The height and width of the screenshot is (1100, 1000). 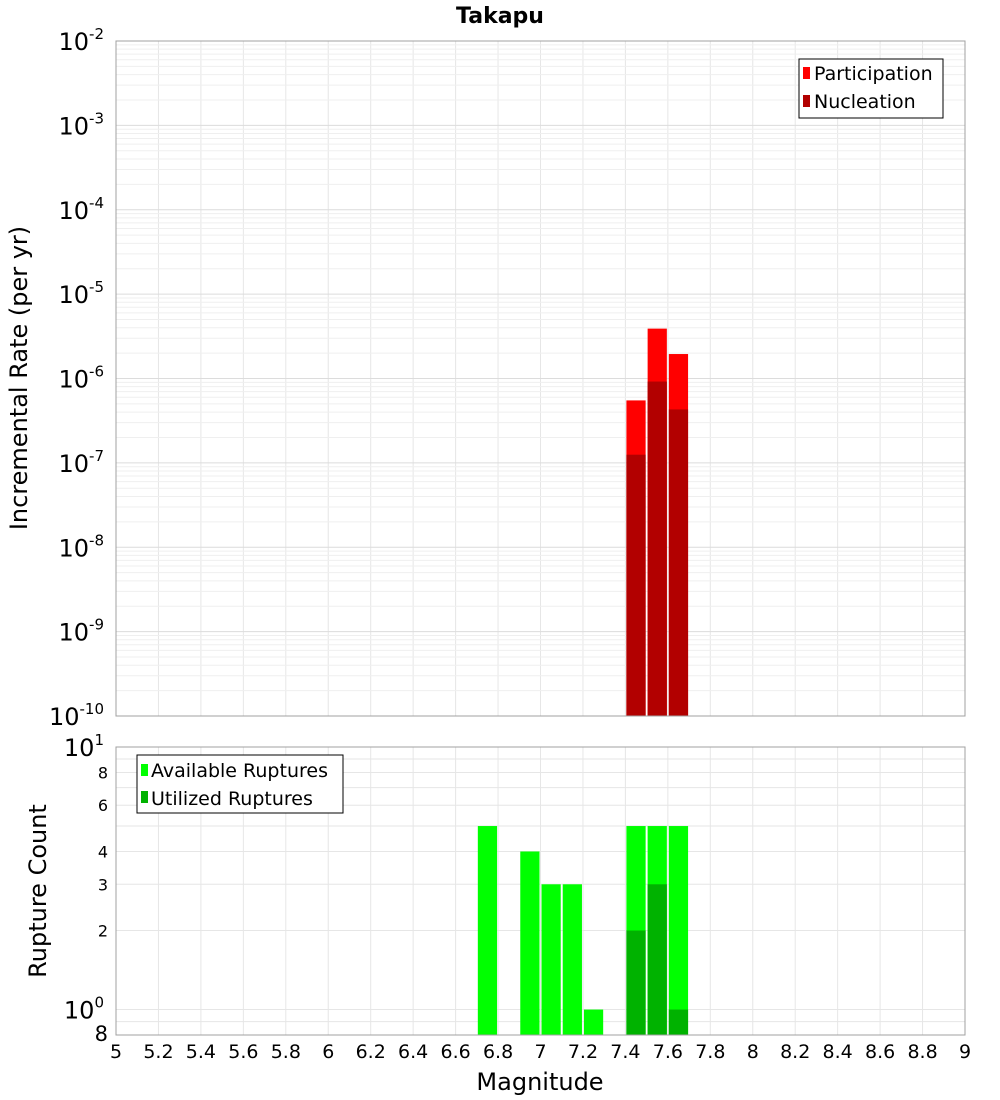 I want to click on top-bars, so click(x=657, y=522).